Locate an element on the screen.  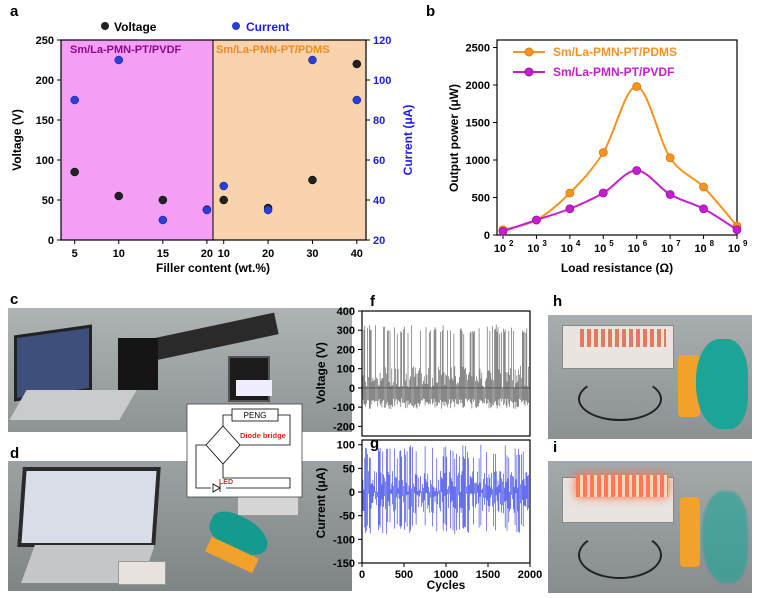
y2-tick-label: 60 is located at coordinates (379, 161).